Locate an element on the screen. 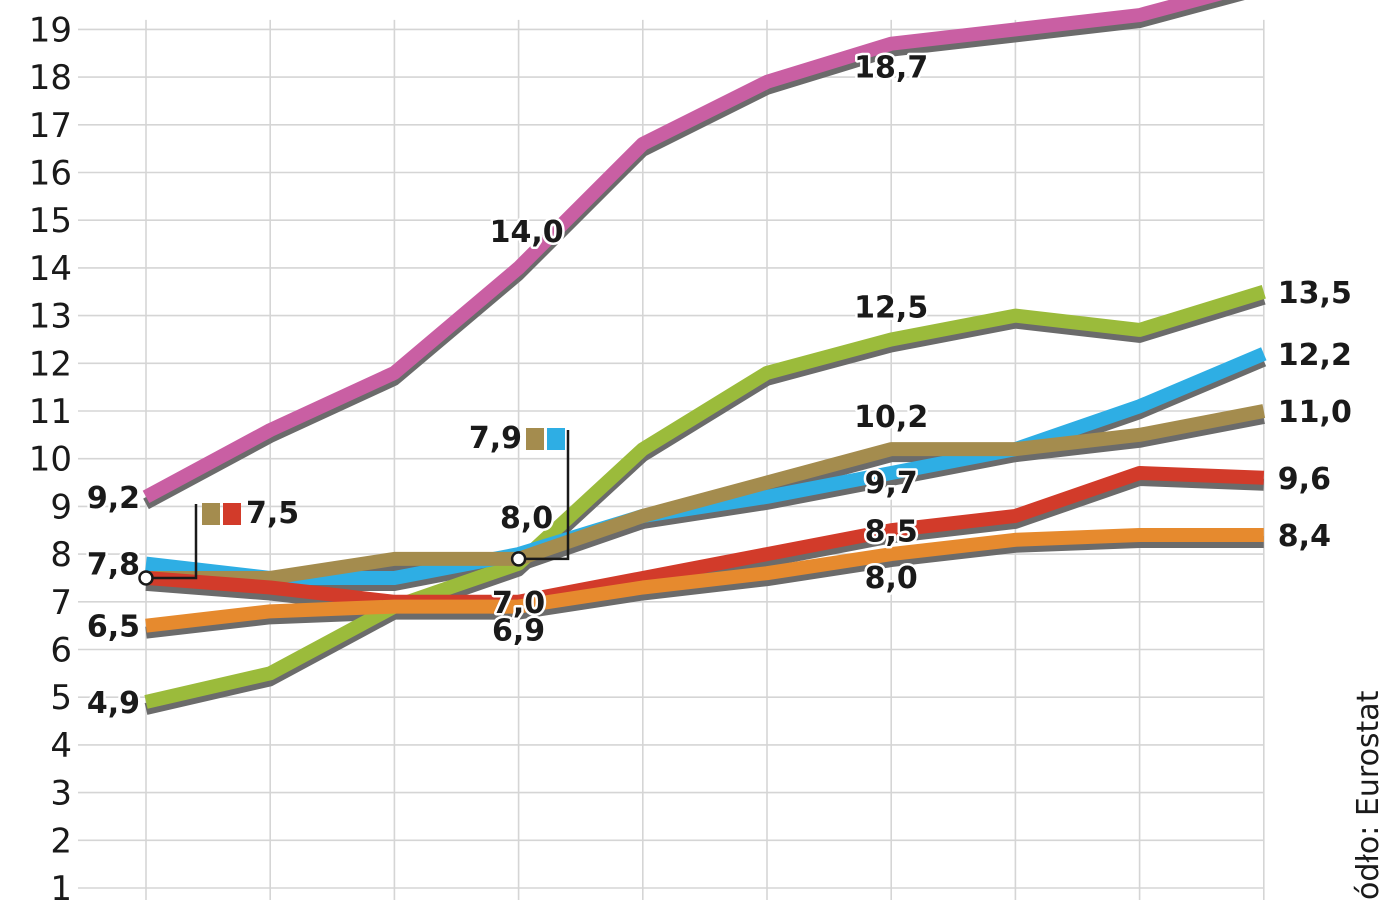 The height and width of the screenshot is (900, 1400). y-tick-label: 14 is located at coordinates (50, 269).